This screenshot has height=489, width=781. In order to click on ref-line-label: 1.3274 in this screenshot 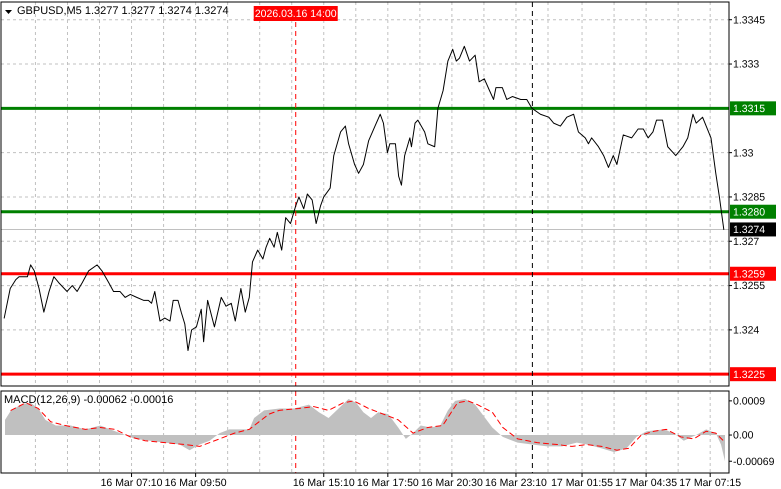, I will do `click(749, 230)`.